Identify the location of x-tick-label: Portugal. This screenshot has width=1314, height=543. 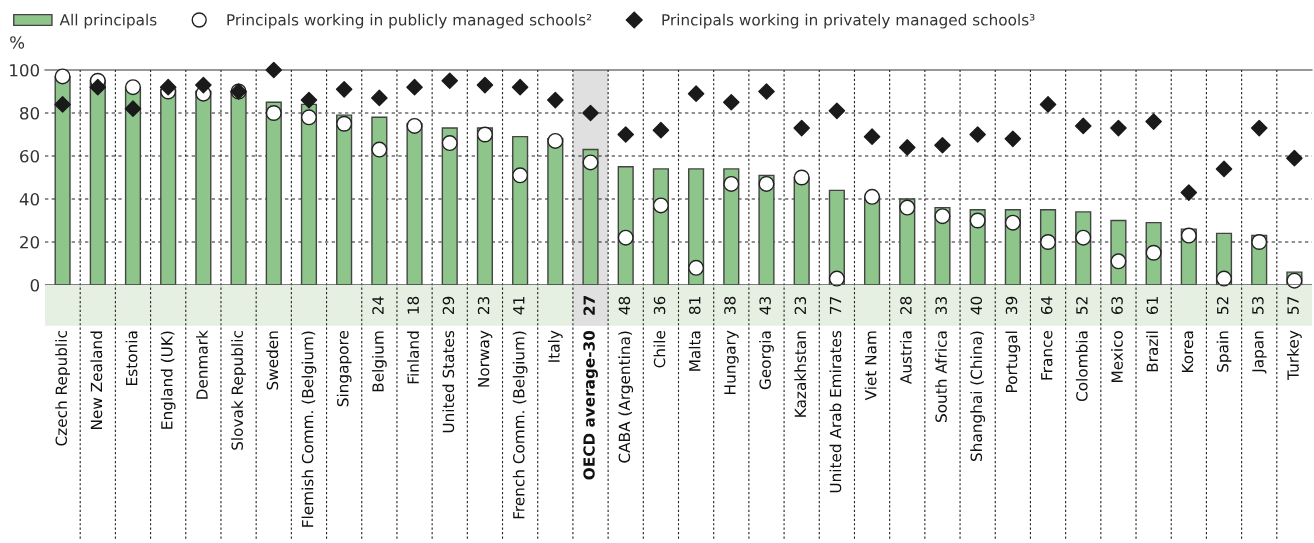
(1013, 361).